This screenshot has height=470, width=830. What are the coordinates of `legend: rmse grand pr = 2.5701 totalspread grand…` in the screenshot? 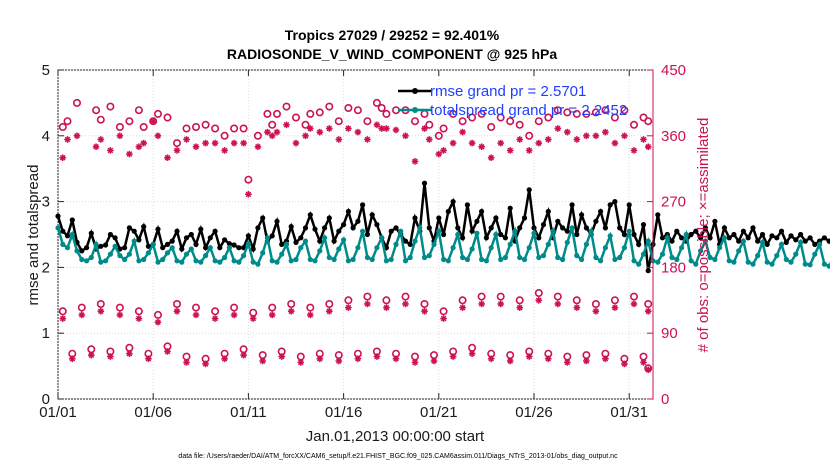 It's located at (512, 101).